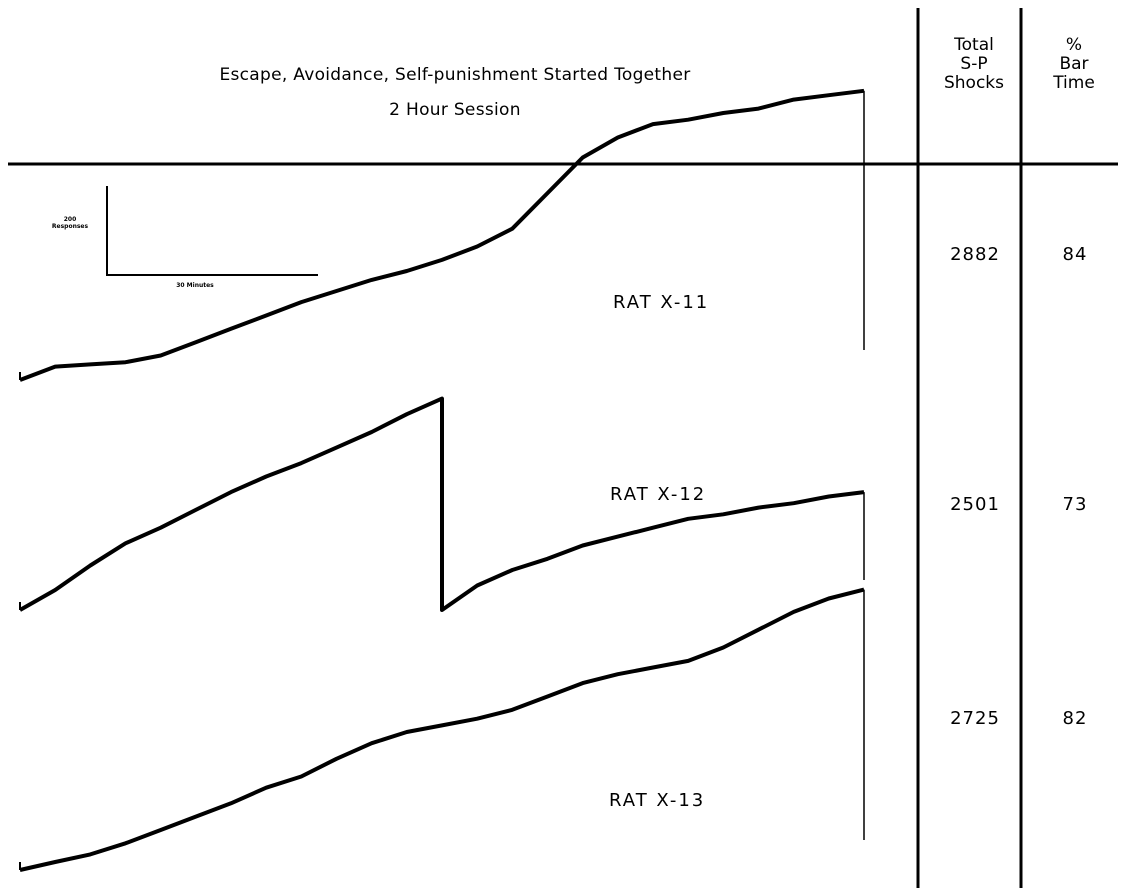 This screenshot has width=1124, height=890. What do you see at coordinates (70, 226) in the screenshot?
I see `scale-y-unit: Responses` at bounding box center [70, 226].